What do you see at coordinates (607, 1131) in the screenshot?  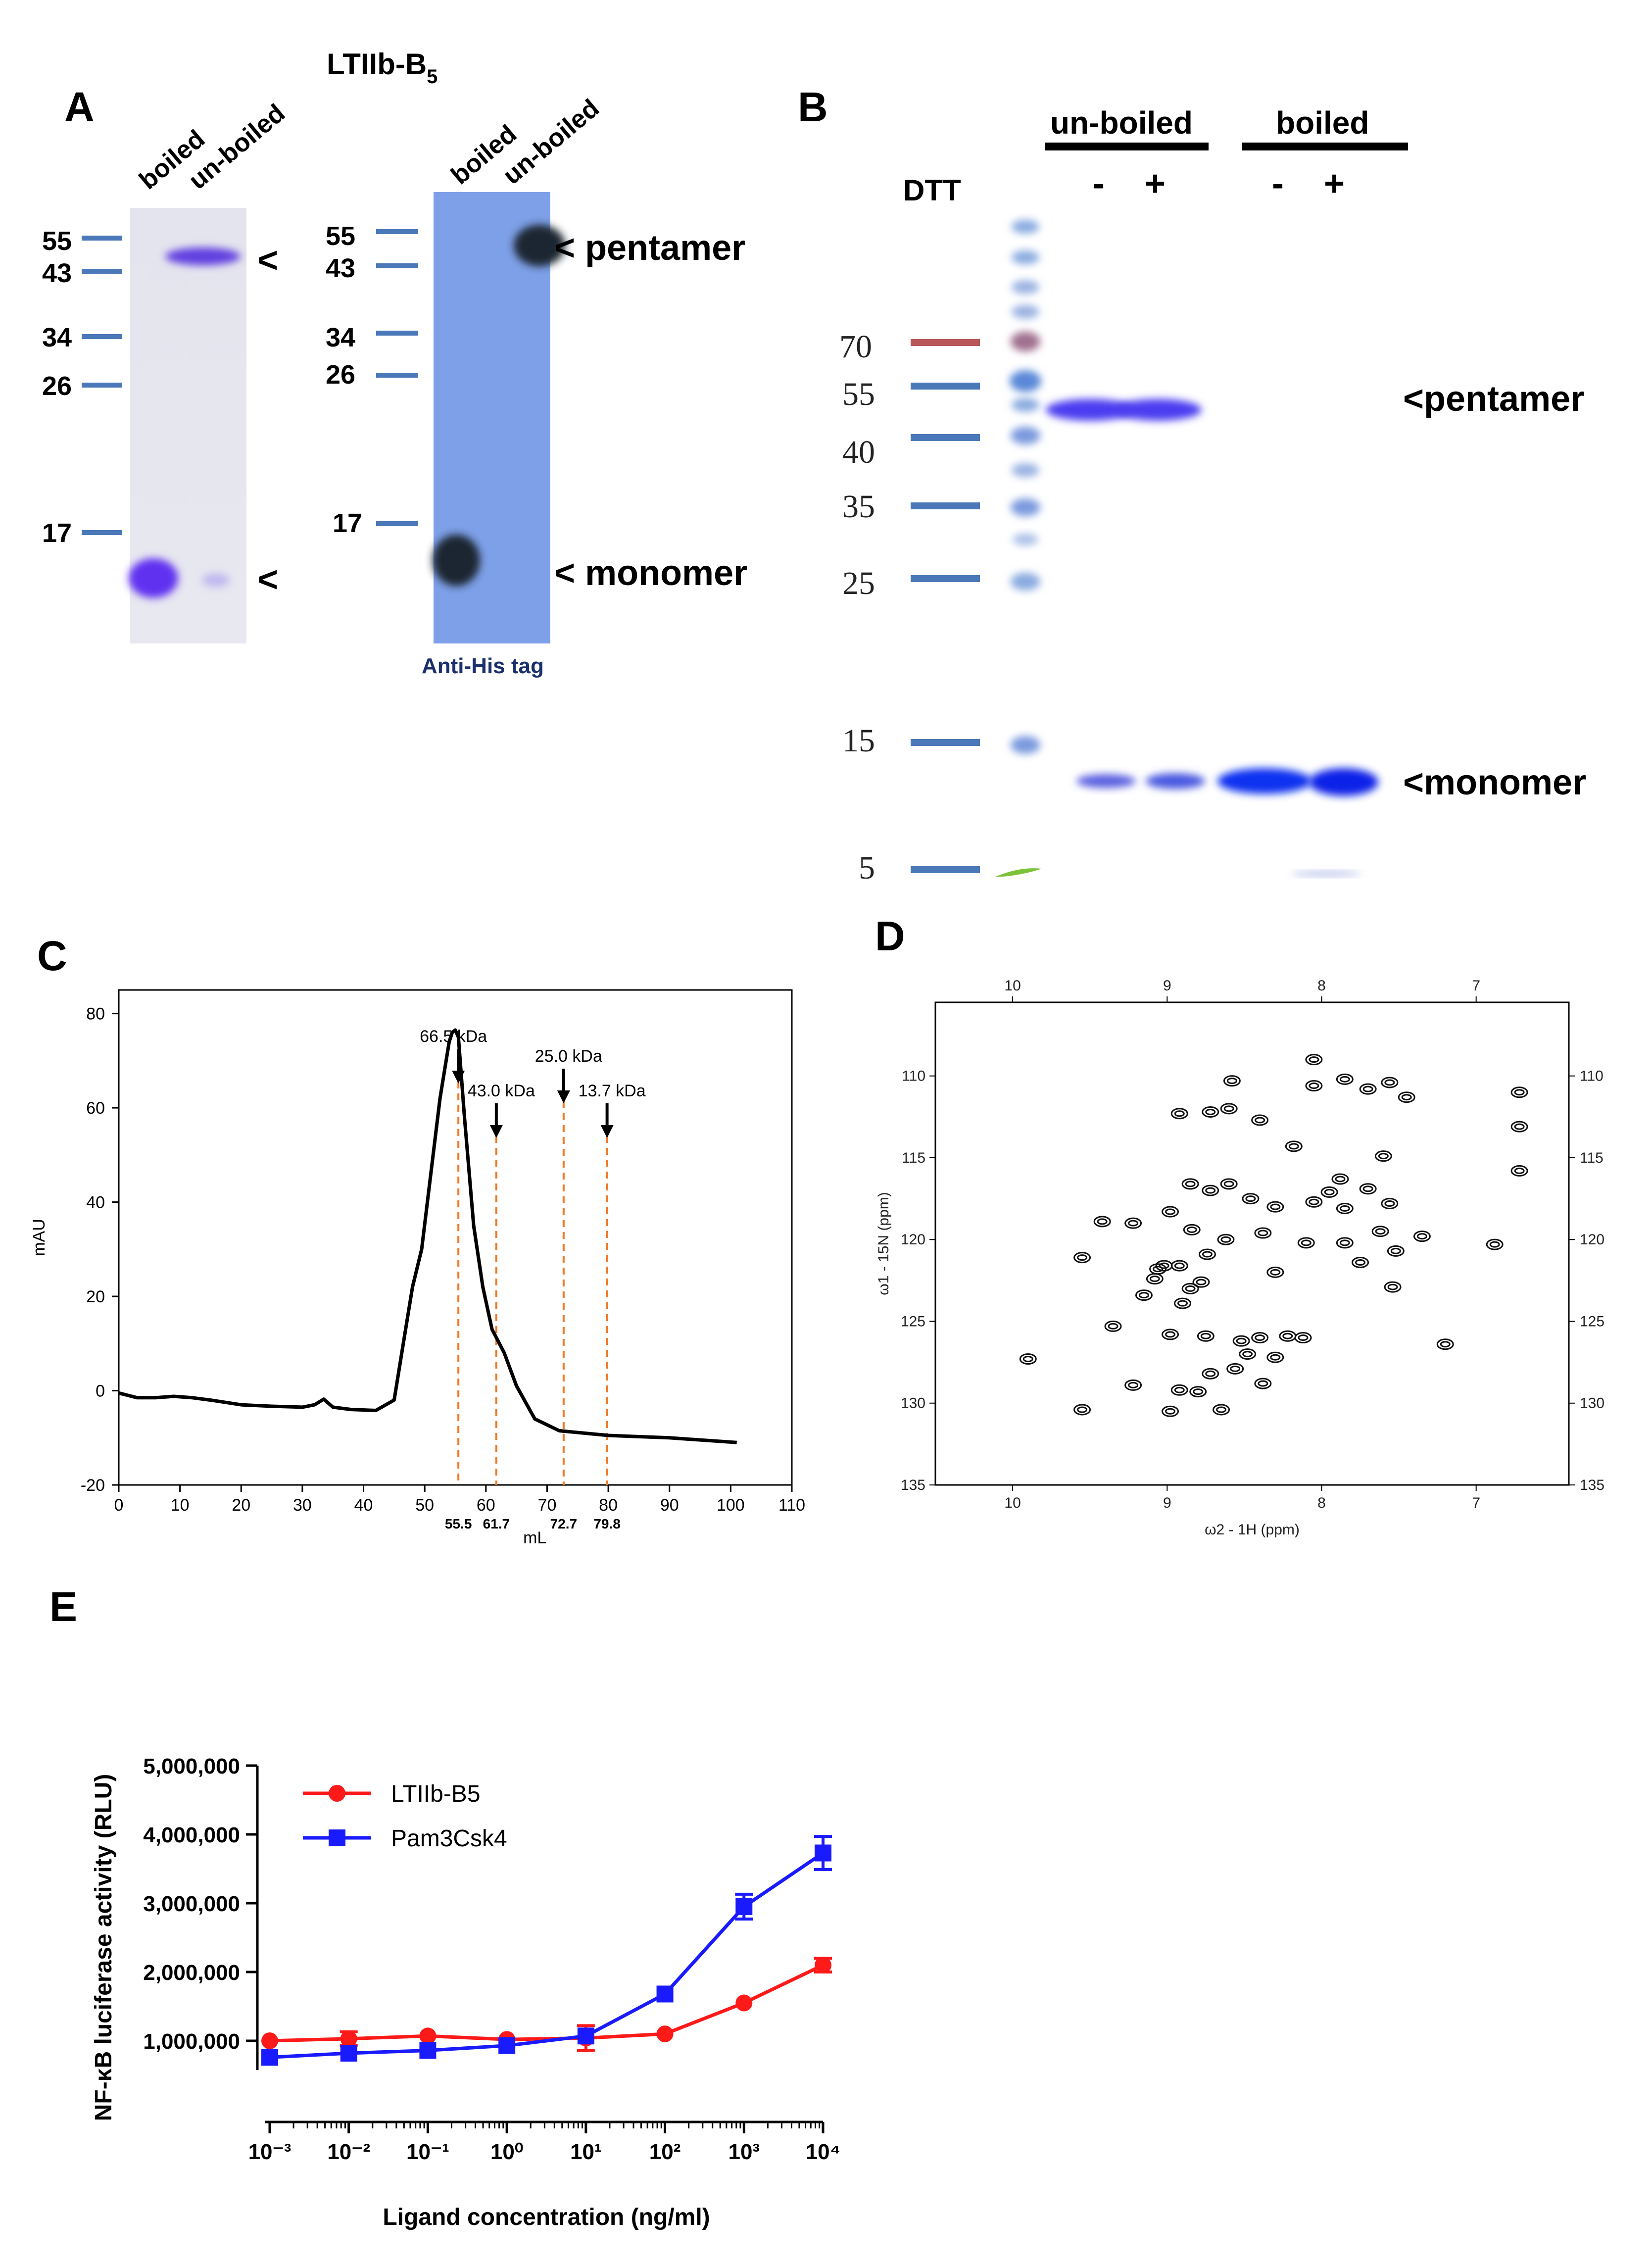 I see `c-marker-arrow-head` at bounding box center [607, 1131].